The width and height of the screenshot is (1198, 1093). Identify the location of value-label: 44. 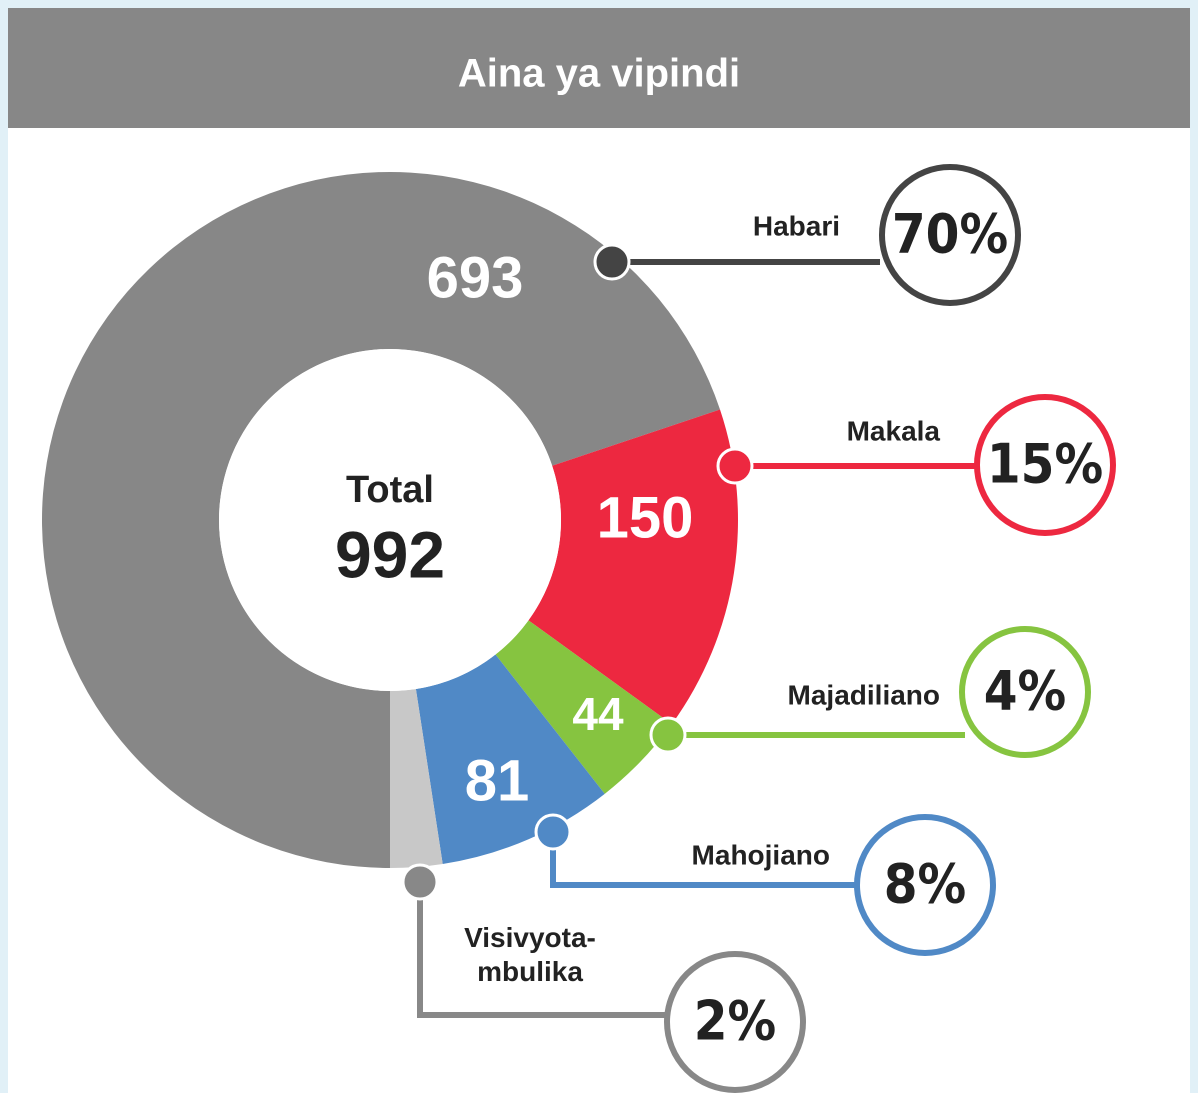
(598, 714).